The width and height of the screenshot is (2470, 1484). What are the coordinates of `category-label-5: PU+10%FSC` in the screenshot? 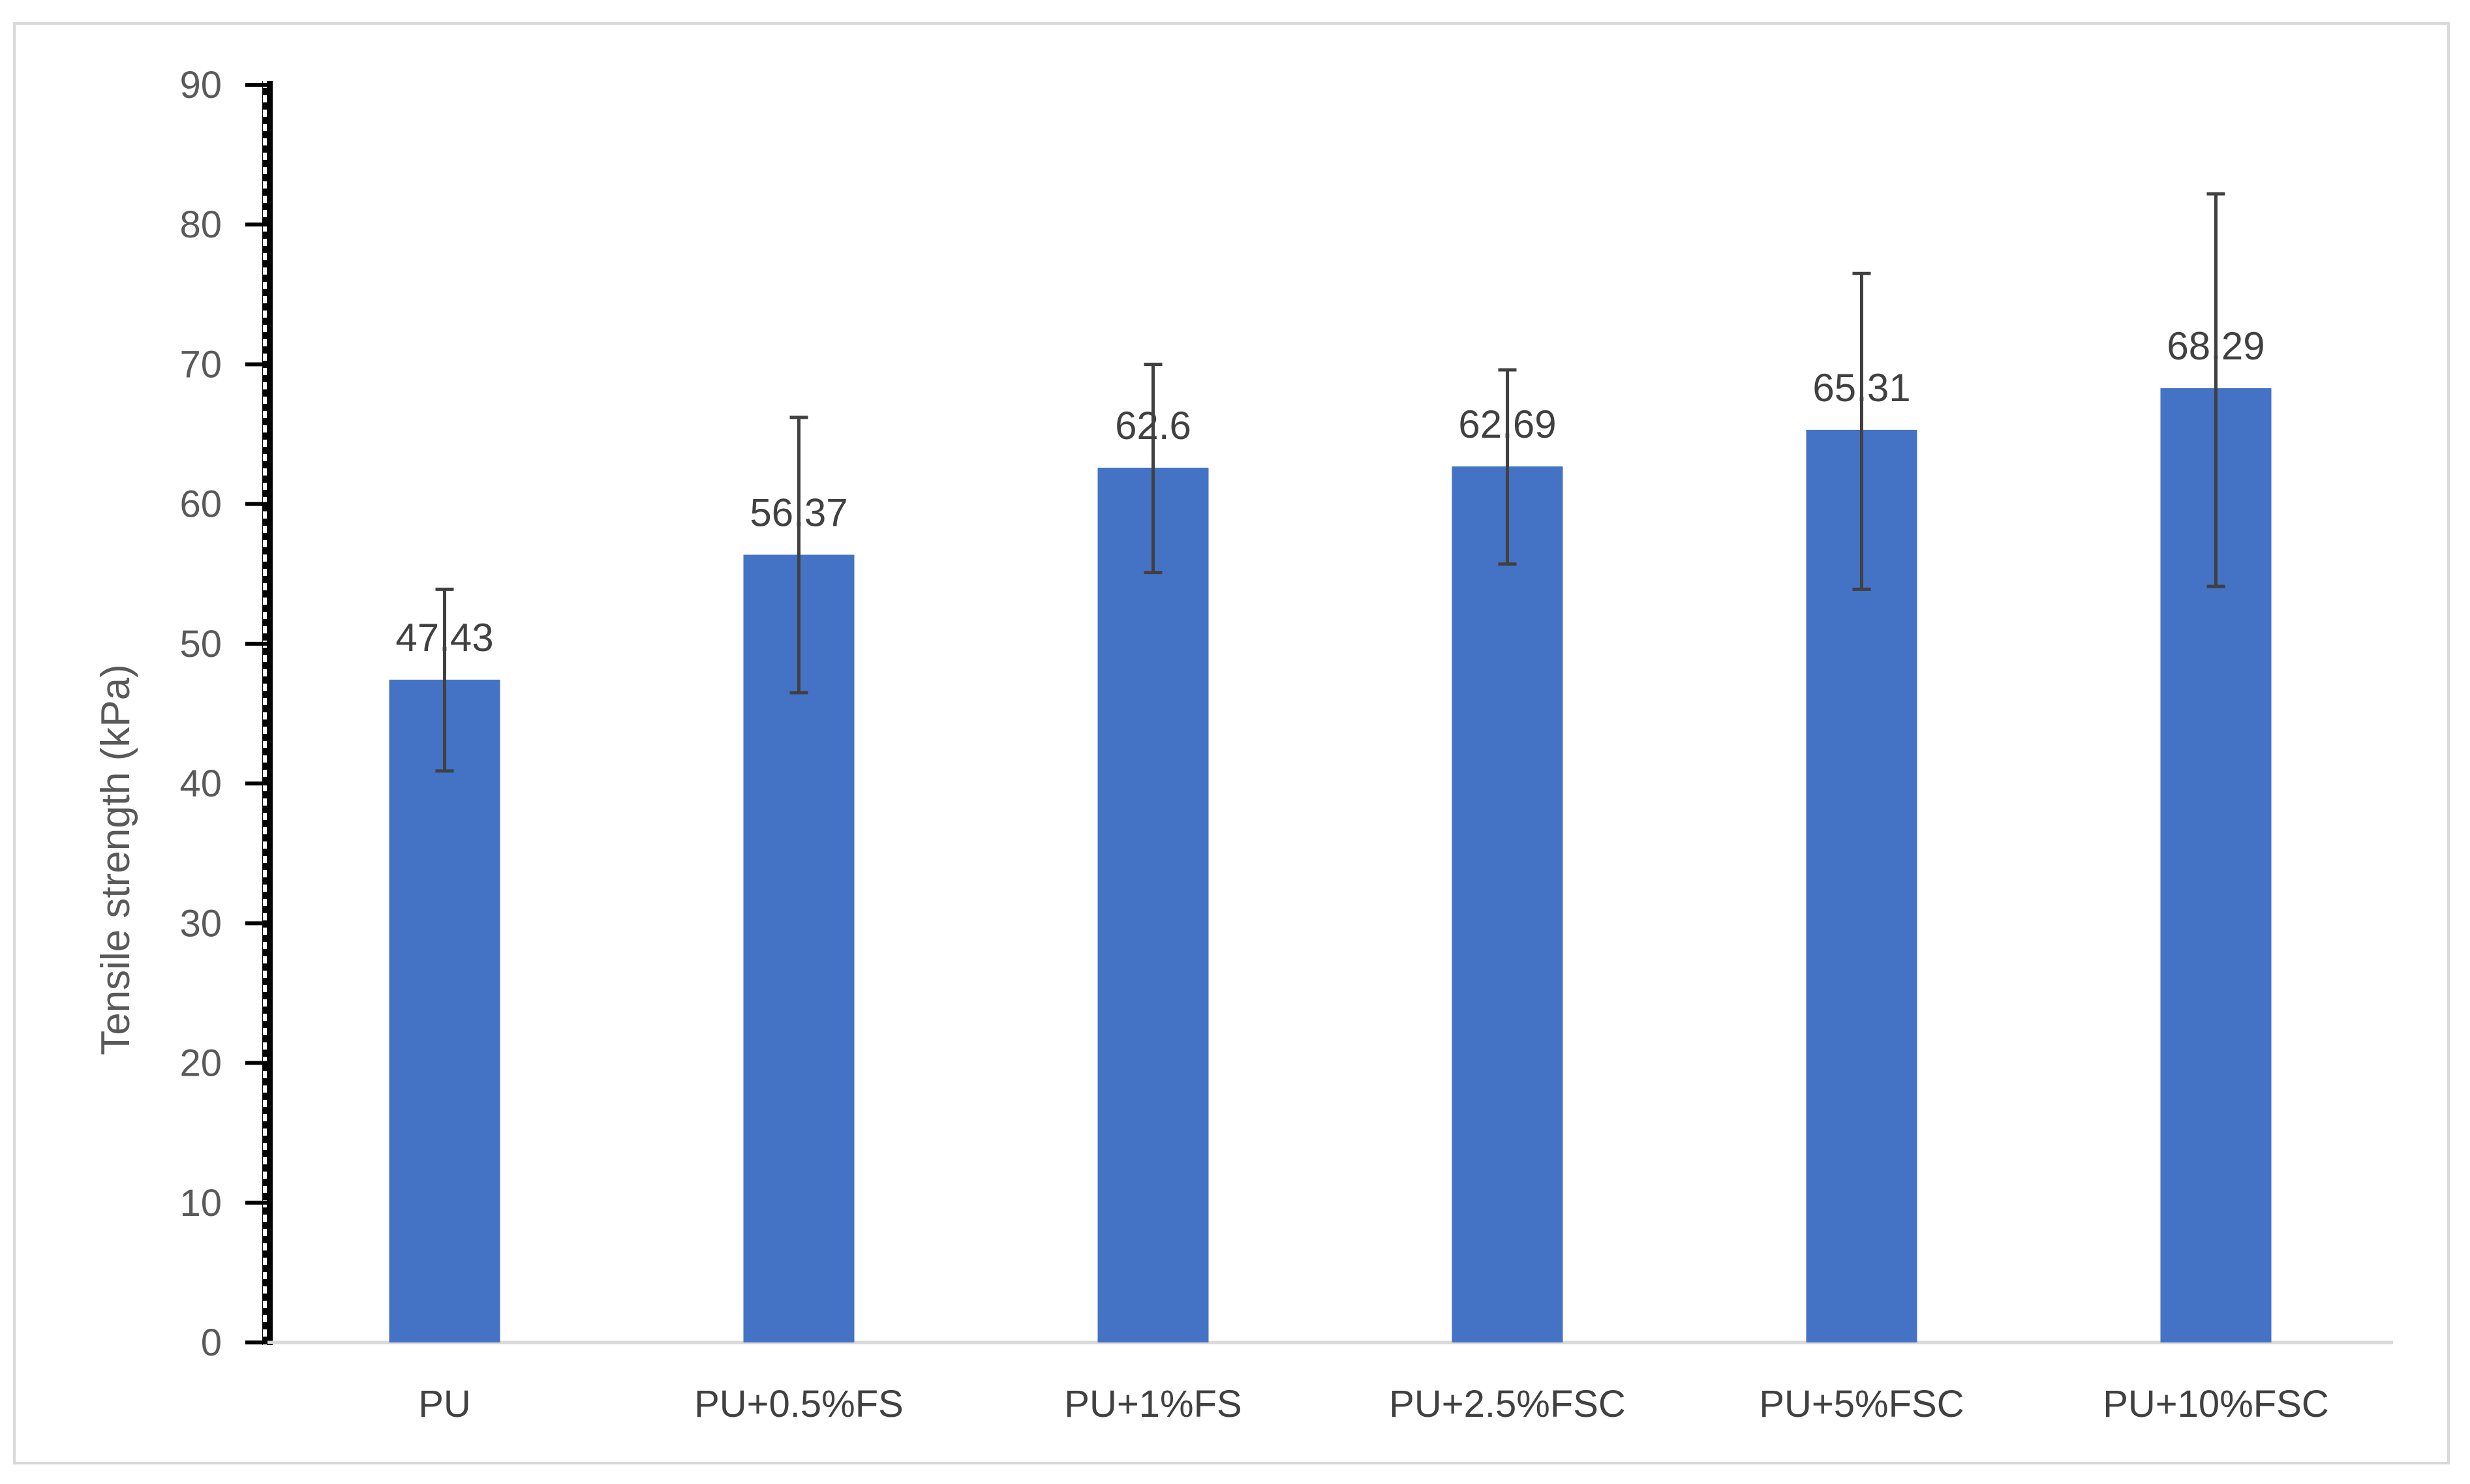 It's located at (2216, 1404).